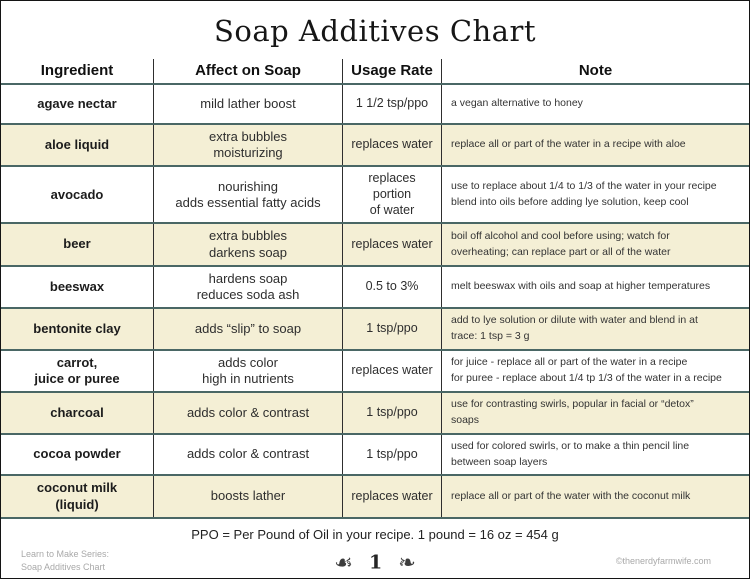 Image resolution: width=750 pixels, height=579 pixels. What do you see at coordinates (248, 371) in the screenshot?
I see `affect-cell: adds color high in nutrients` at bounding box center [248, 371].